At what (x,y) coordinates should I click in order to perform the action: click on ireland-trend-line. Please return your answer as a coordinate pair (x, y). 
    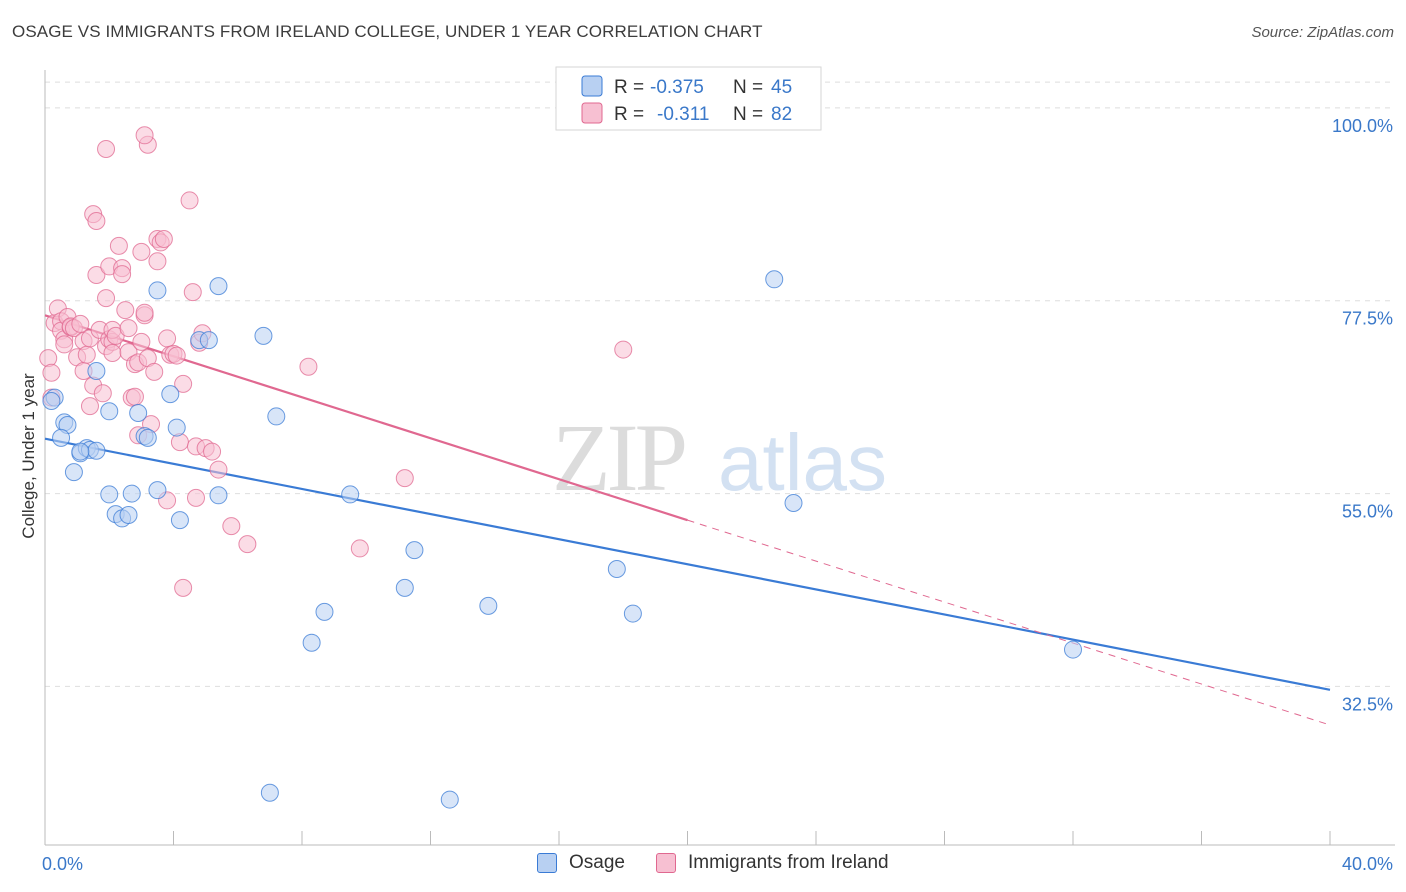
    Looking at the image, I should click on (366, 418).